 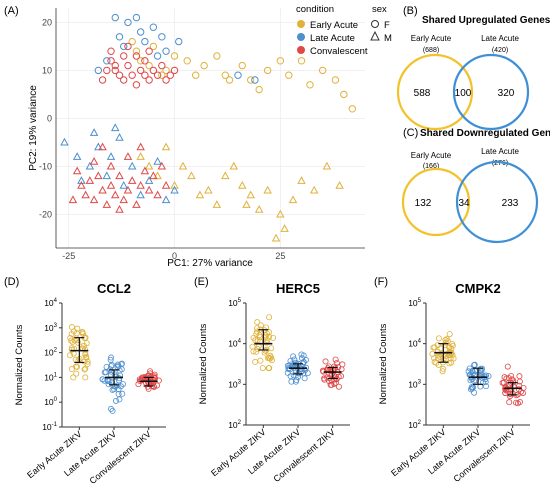 I want to click on venn-up-title: Shared Upregulated Genes, so click(x=486, y=20).